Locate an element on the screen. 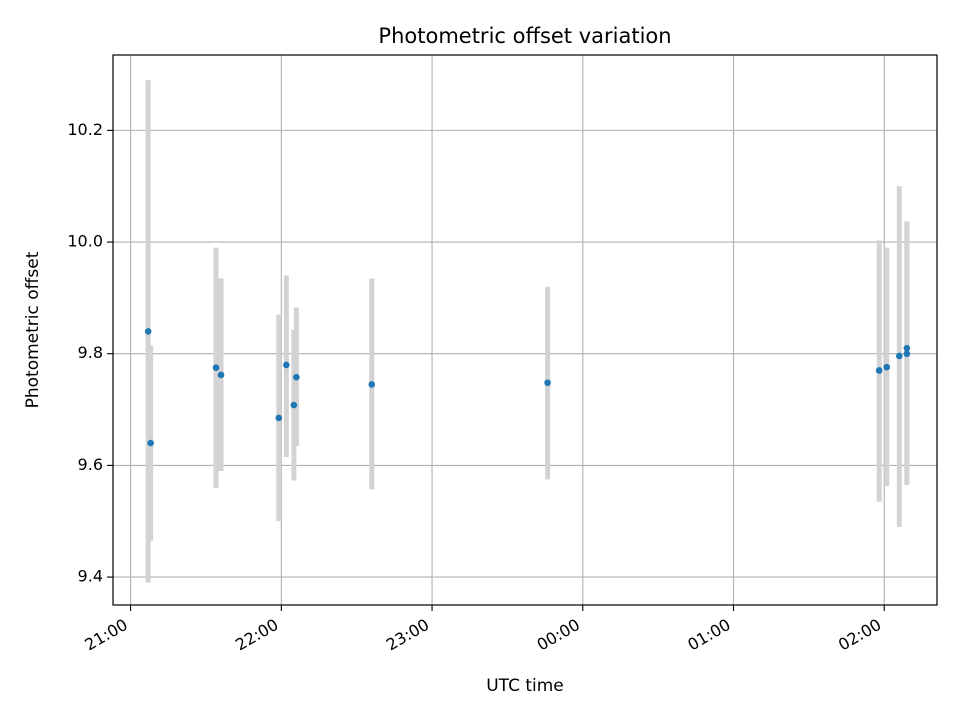 The image size is (960, 720). y-tick-label: 9.4 is located at coordinates (90, 576).